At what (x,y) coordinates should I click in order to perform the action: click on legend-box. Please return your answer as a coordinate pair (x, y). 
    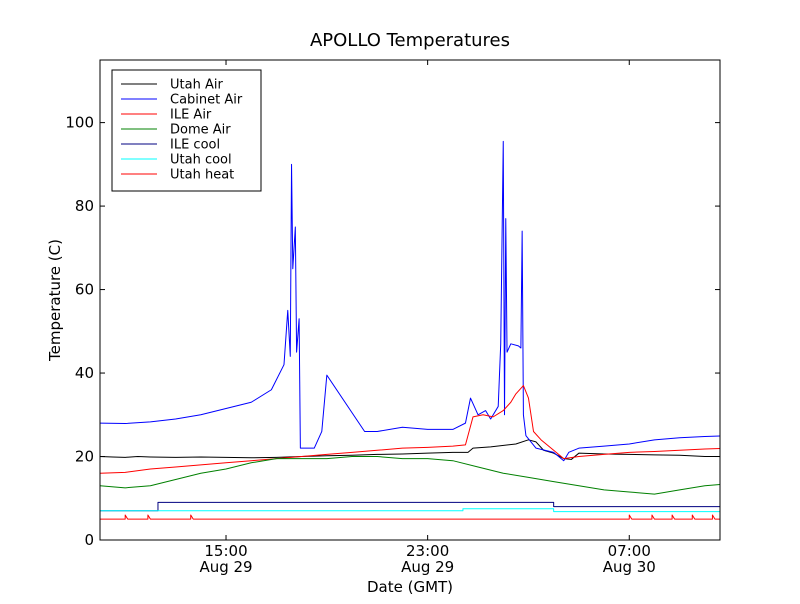
    Looking at the image, I should click on (186, 130).